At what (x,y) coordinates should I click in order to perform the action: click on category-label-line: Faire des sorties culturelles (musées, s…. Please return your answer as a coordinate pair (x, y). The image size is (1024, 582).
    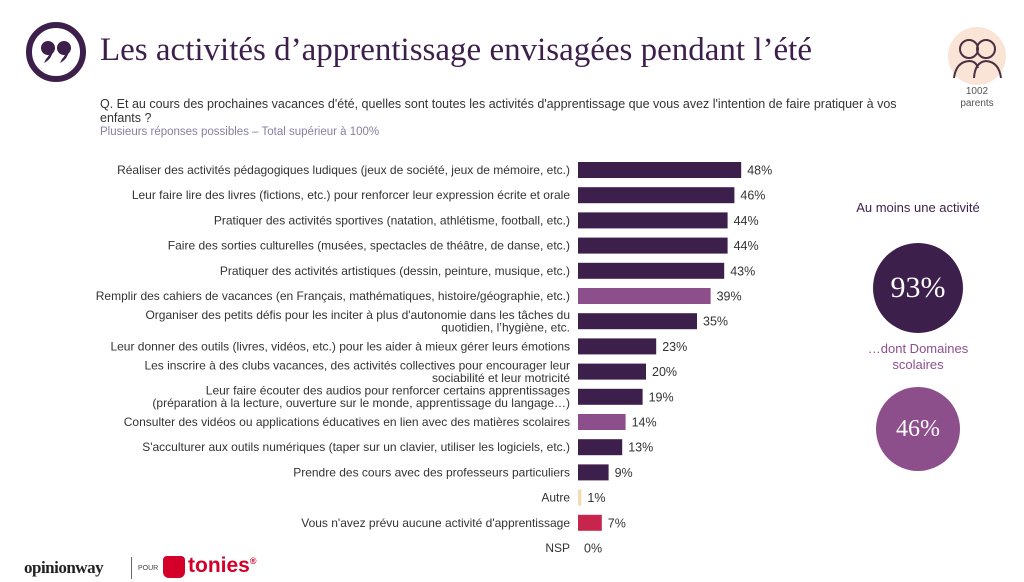
    Looking at the image, I should click on (369, 246).